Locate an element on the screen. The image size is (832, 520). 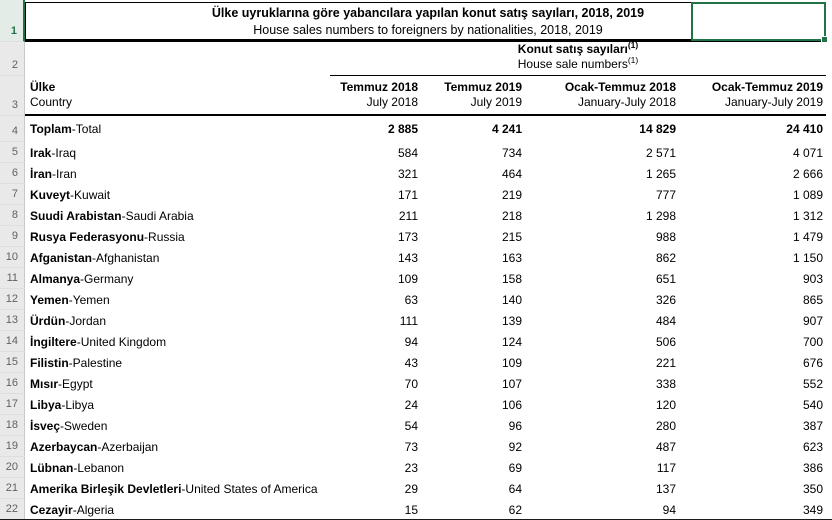
row-number: 21 is located at coordinates (12, 488).